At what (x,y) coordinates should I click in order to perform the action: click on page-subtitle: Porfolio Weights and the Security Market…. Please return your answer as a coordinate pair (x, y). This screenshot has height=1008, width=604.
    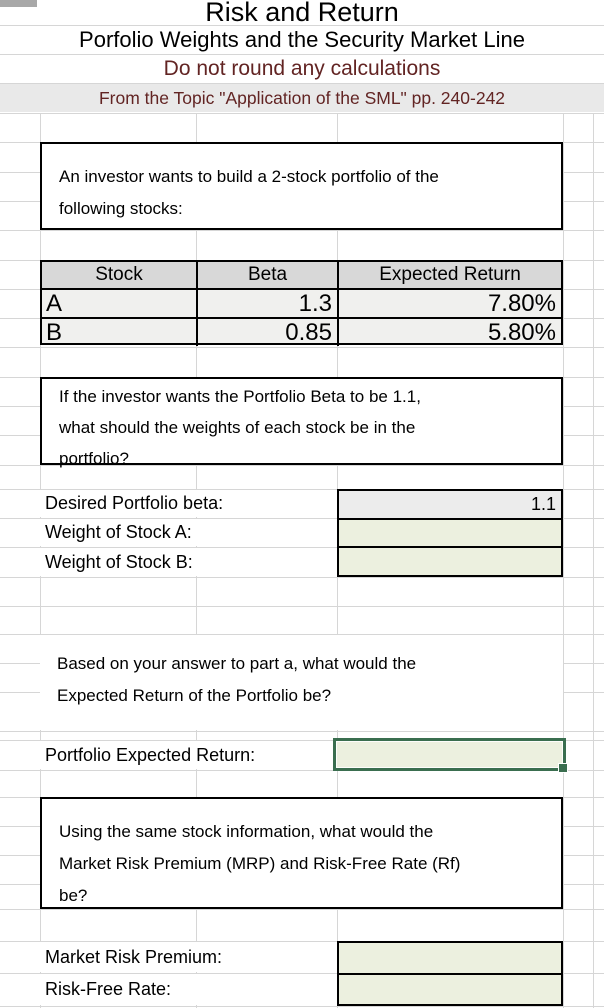
    Looking at the image, I should click on (302, 39).